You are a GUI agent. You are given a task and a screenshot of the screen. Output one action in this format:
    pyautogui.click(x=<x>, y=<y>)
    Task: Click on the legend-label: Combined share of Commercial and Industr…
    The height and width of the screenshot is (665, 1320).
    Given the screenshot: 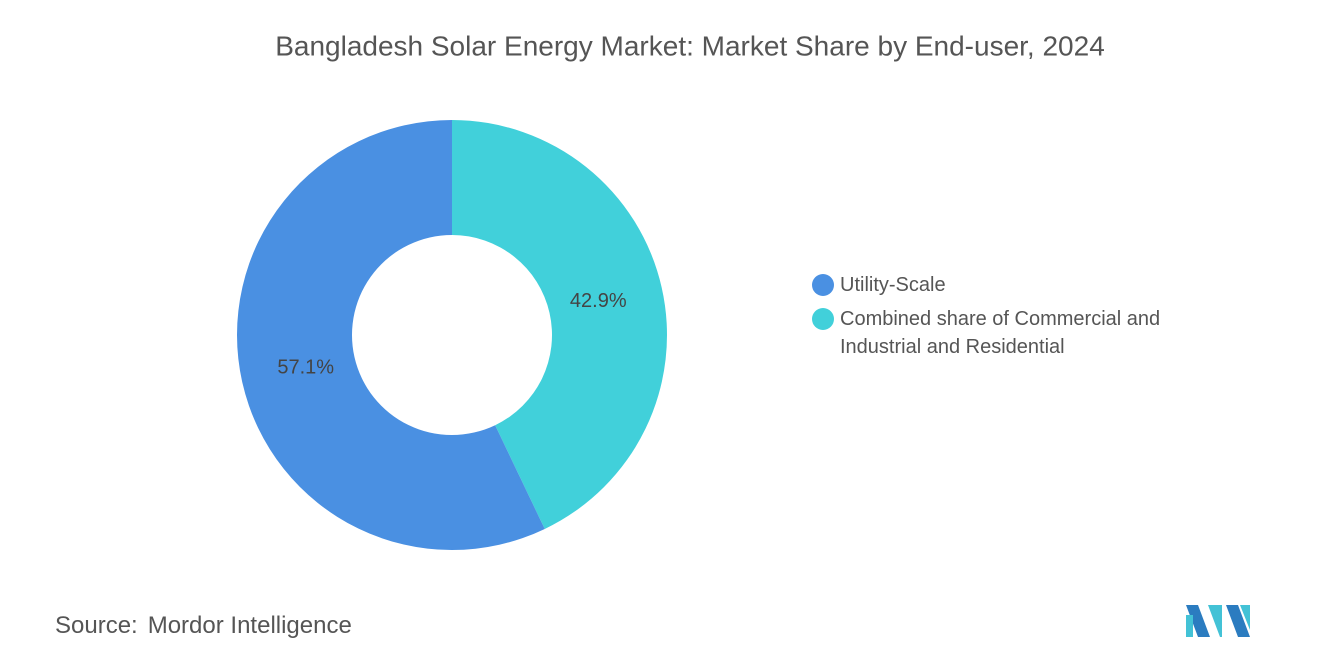 What is the action you would take?
    pyautogui.click(x=1000, y=333)
    